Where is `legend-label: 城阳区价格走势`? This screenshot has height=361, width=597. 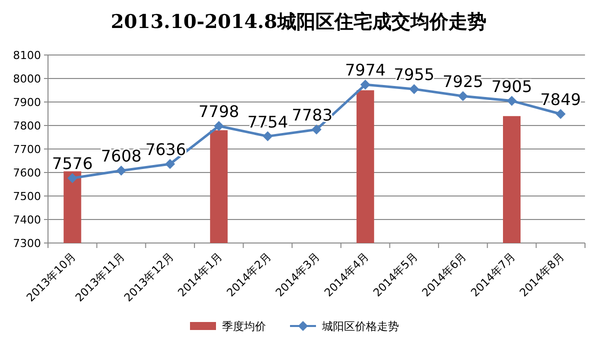
legend-label: 城阳区价格走势 is located at coordinates (360, 326).